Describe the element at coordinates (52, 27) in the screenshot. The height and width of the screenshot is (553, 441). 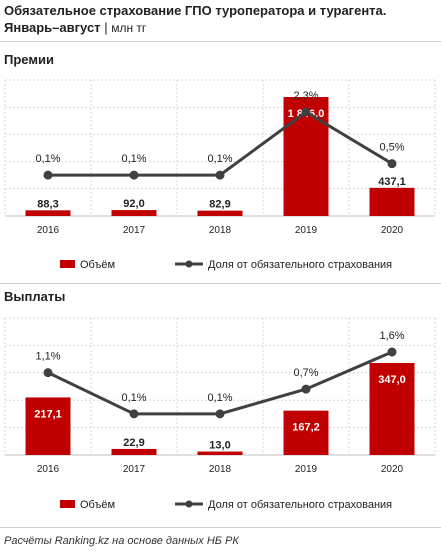
I see `period-label: Январь–август` at that location.